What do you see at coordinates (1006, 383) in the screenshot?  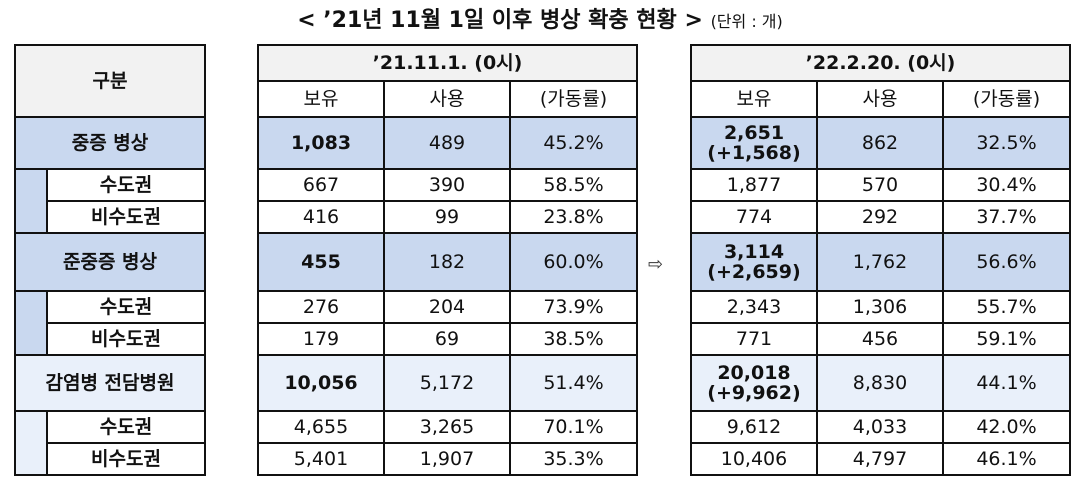 I see `table-cell: 44.1%` at bounding box center [1006, 383].